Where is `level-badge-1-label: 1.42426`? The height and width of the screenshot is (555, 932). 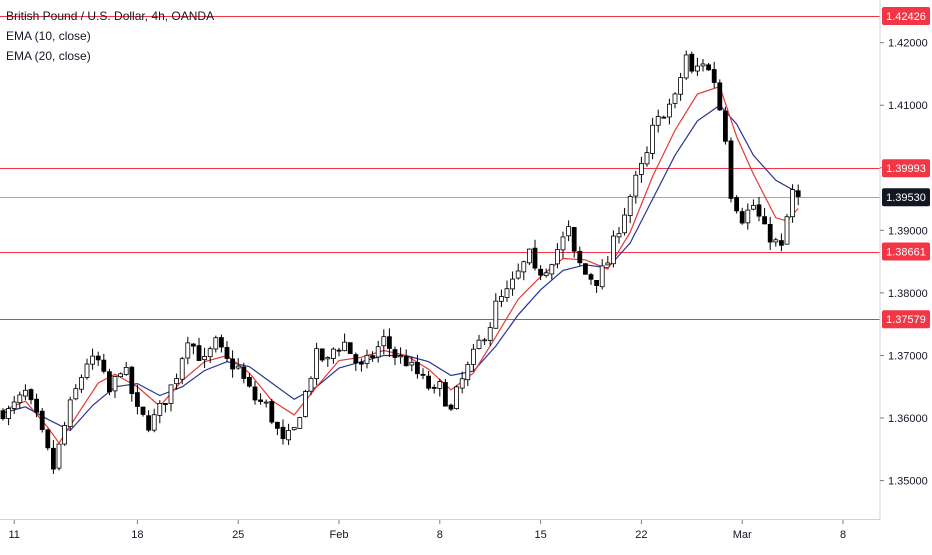 level-badge-1-label: 1.42426 is located at coordinates (906, 17).